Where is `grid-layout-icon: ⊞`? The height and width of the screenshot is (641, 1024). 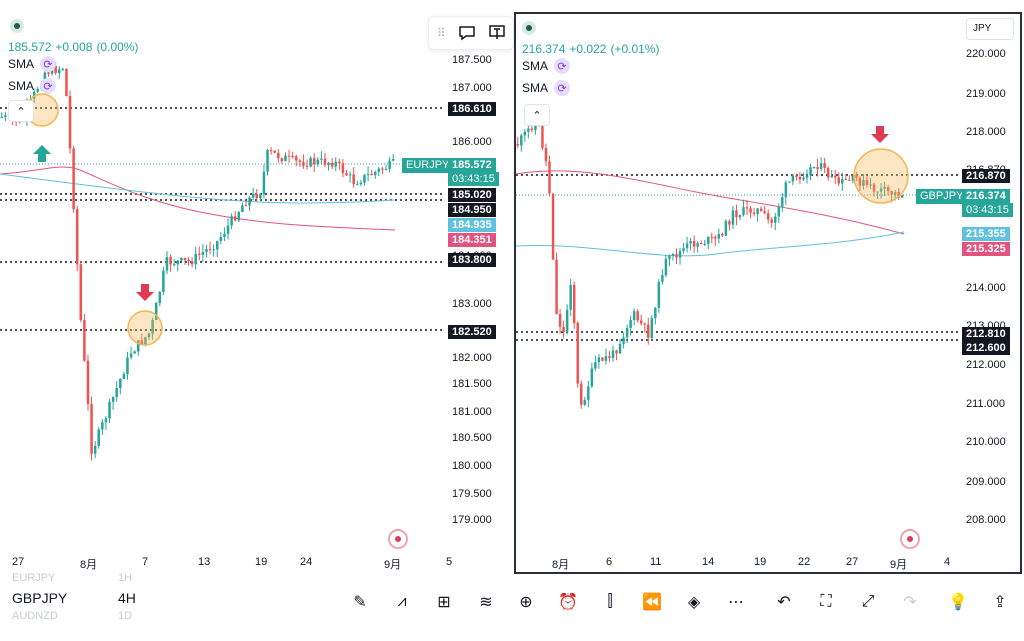 grid-layout-icon: ⊞ is located at coordinates (444, 602).